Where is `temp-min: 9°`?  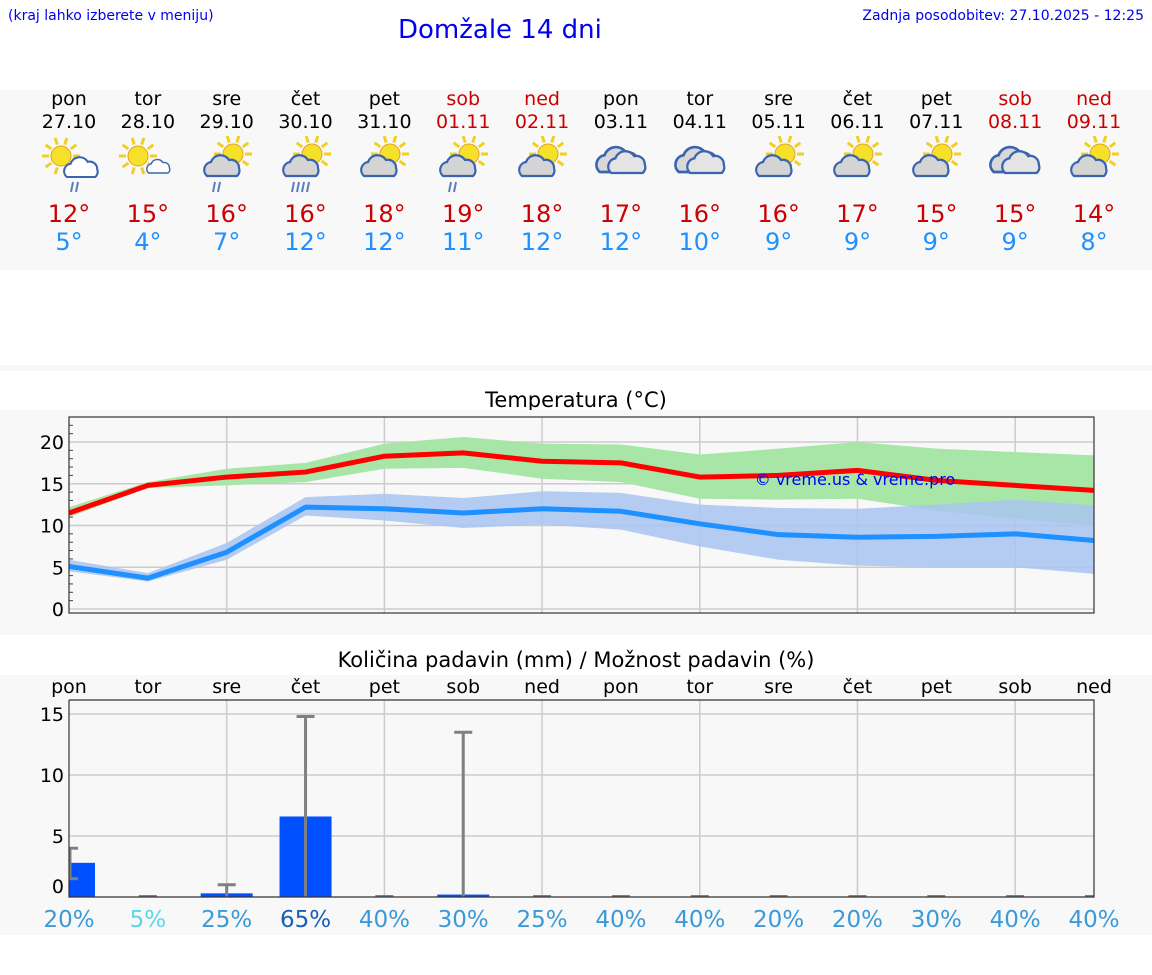
temp-min: 9° is located at coordinates (1015, 242).